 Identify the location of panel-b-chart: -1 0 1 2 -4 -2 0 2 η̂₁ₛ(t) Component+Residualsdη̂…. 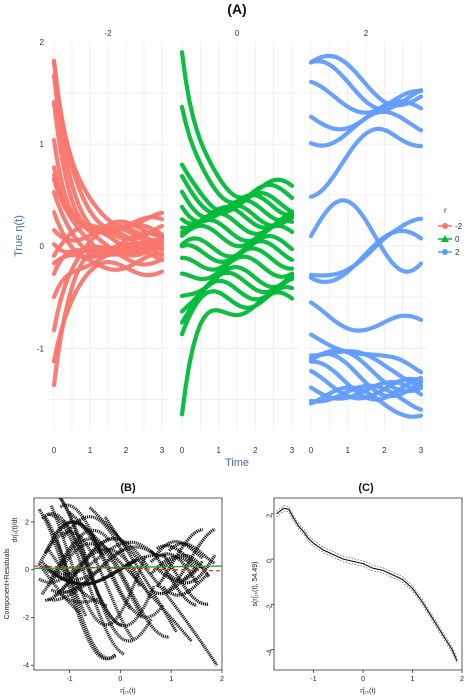
(114, 596).